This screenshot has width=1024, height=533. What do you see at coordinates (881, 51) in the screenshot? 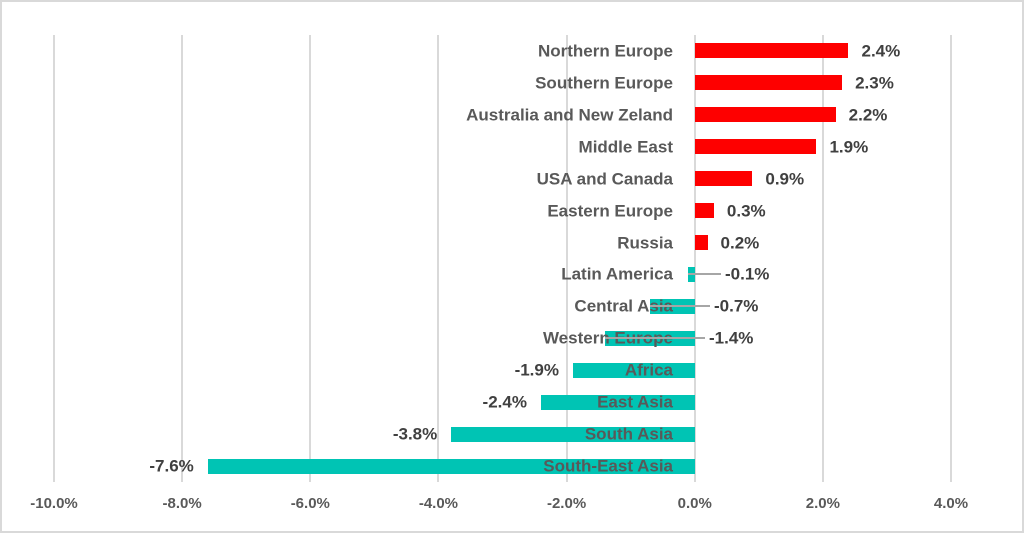
I see `value-label: 2.4%` at bounding box center [881, 51].